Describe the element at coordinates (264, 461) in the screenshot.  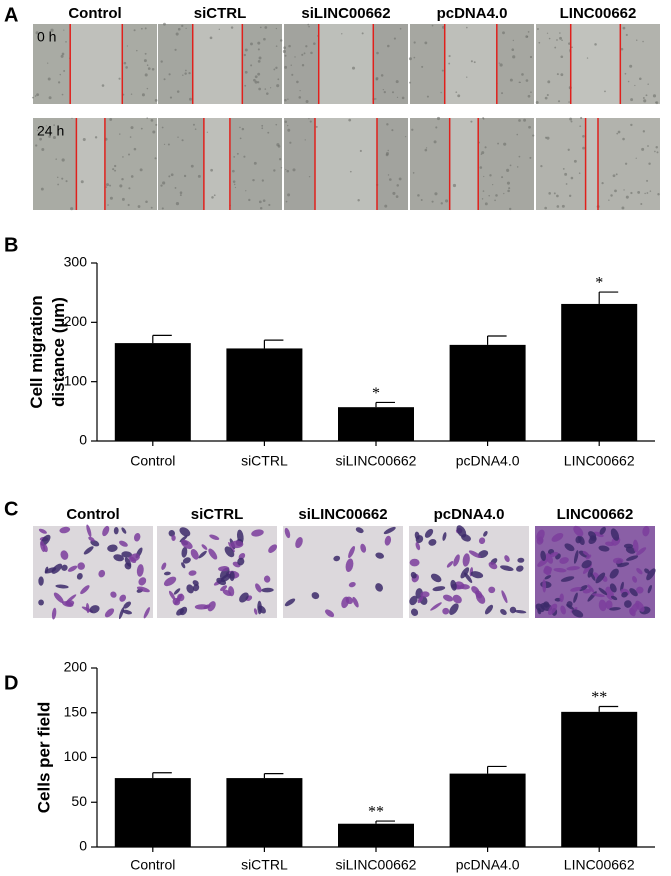
I see `x-tick-label: siCTRL` at that location.